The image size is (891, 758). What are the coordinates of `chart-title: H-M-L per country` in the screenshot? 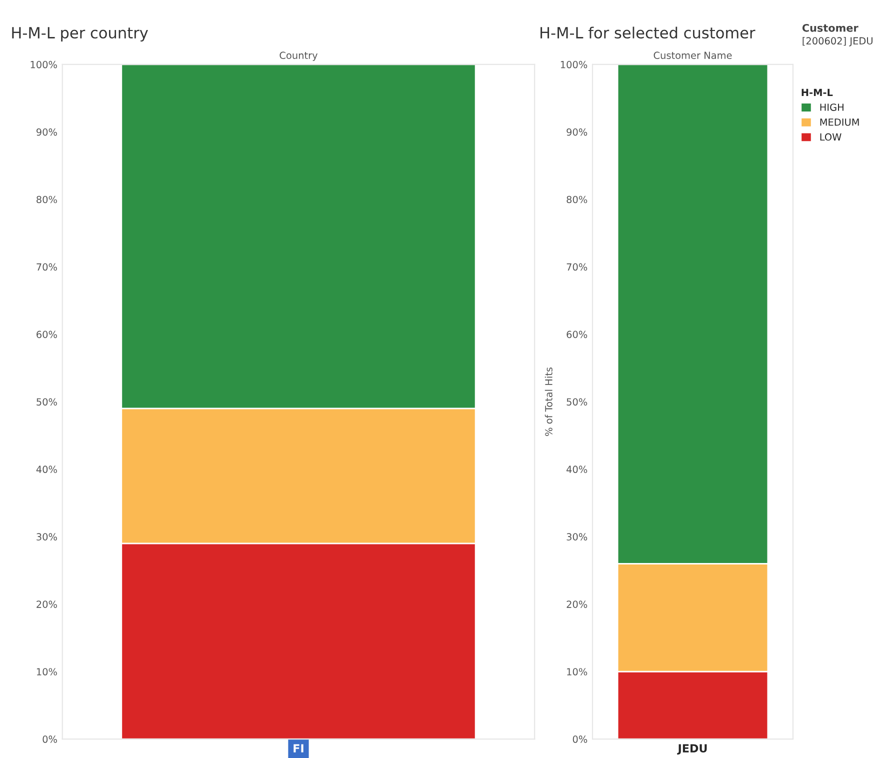 It's located at (80, 34).